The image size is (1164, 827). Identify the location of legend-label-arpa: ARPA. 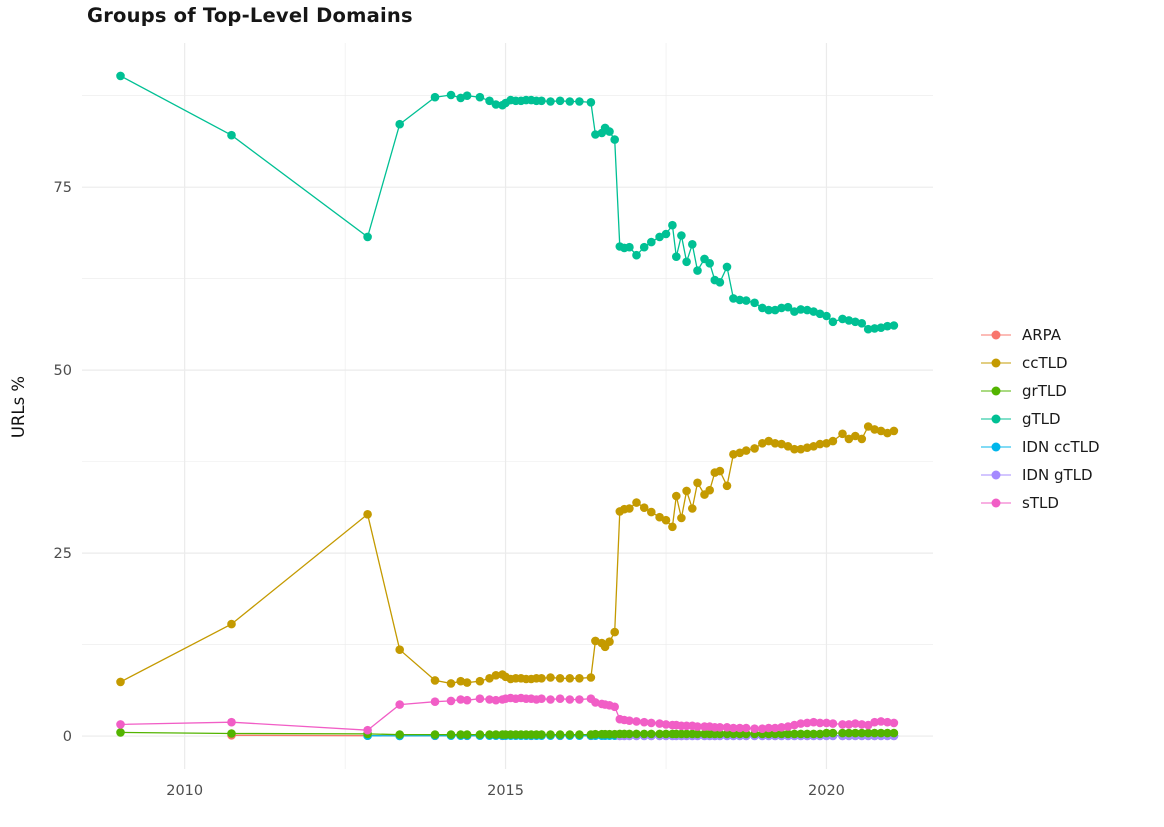
(1042, 335).